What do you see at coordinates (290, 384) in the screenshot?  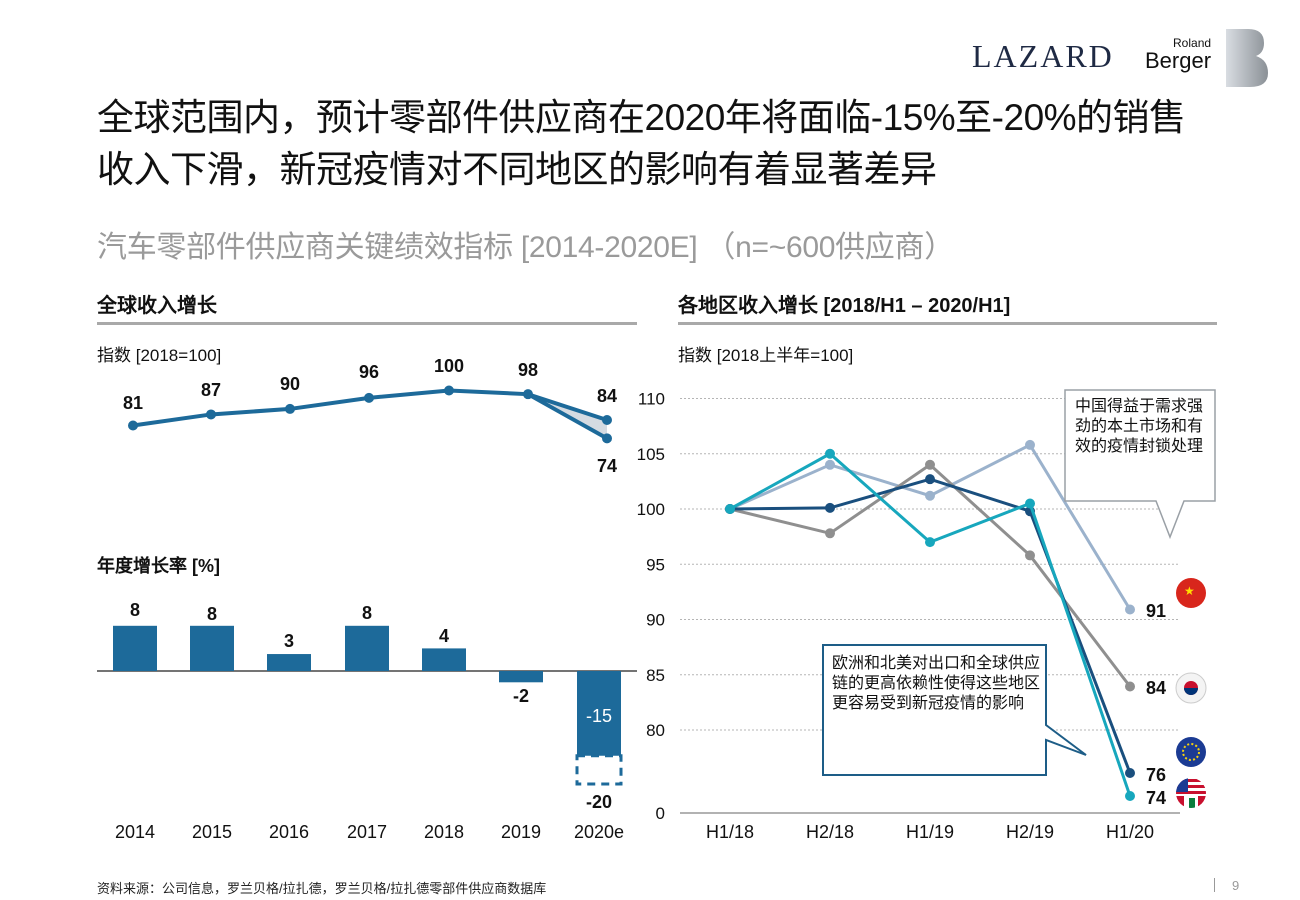 I see `global-index-data-label: 90` at bounding box center [290, 384].